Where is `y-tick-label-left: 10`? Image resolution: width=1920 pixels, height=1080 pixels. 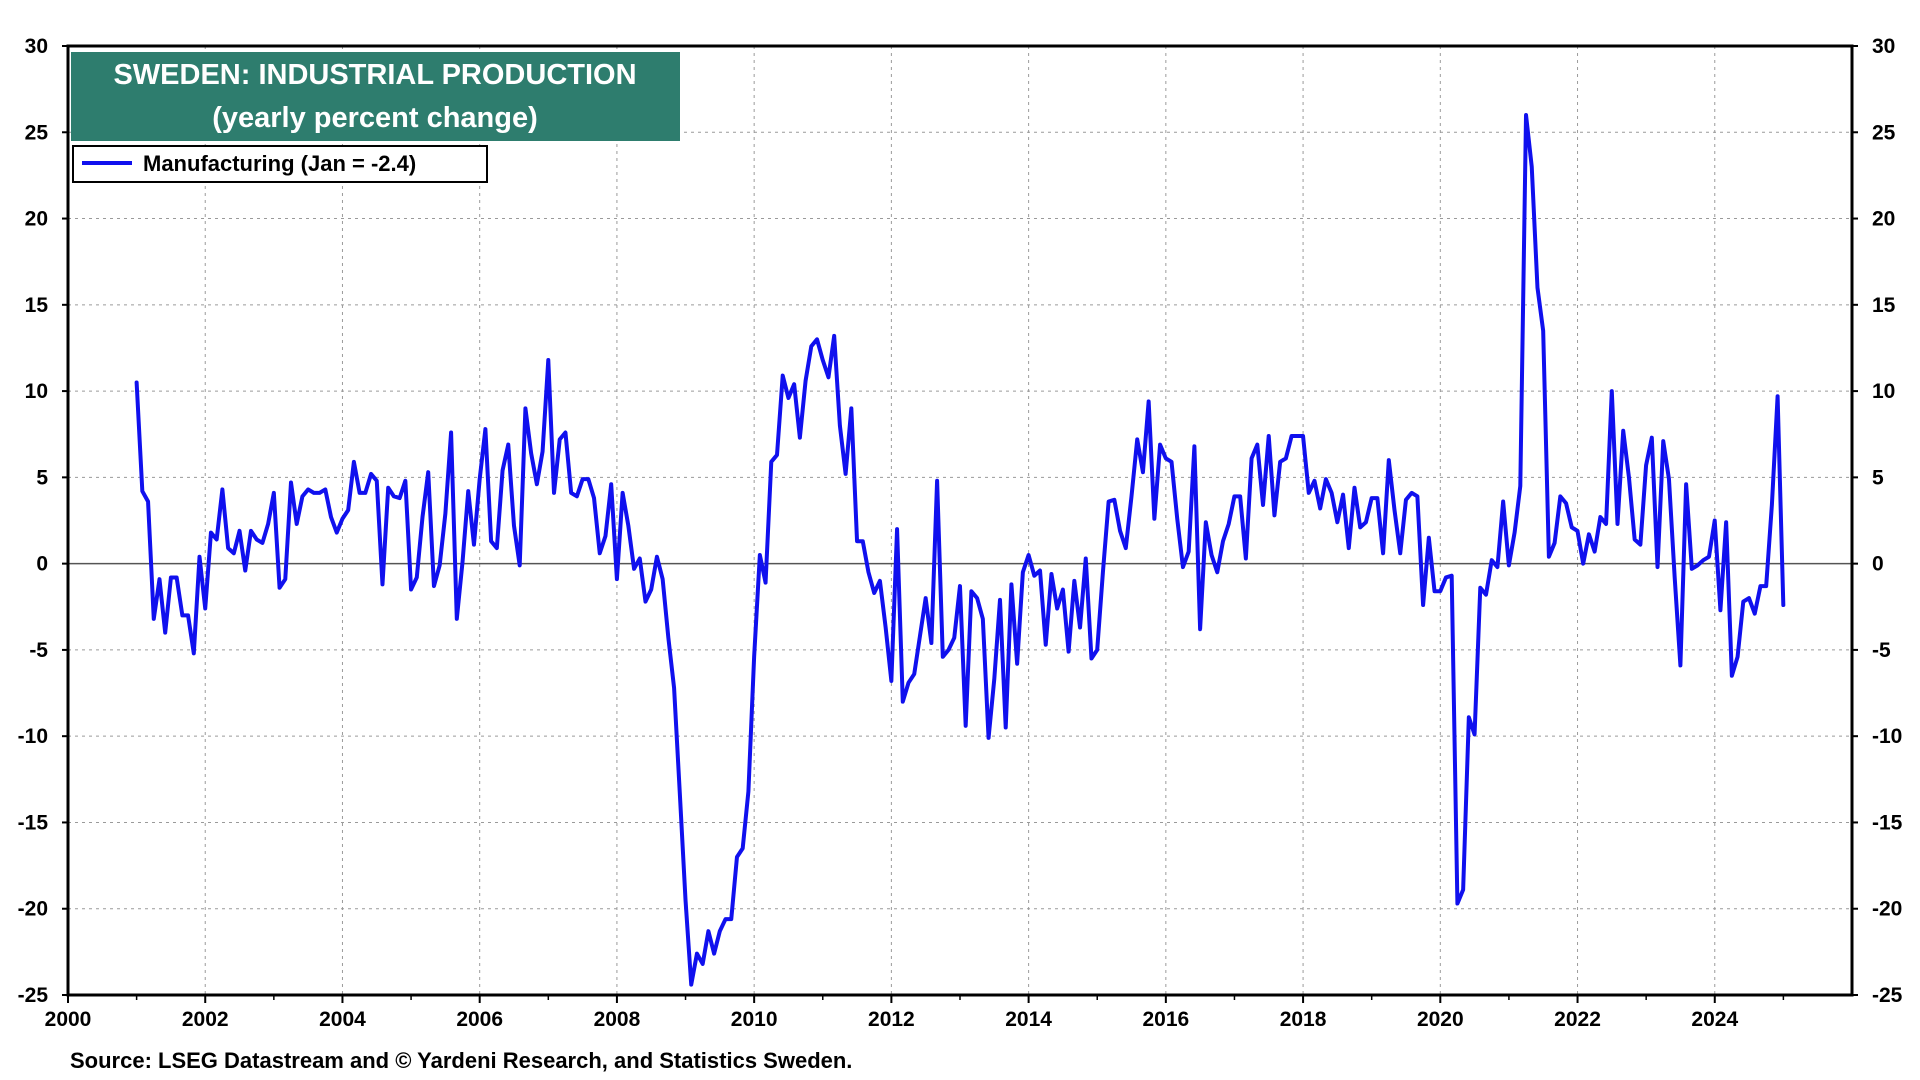 y-tick-label-left: 10 is located at coordinates (36, 391).